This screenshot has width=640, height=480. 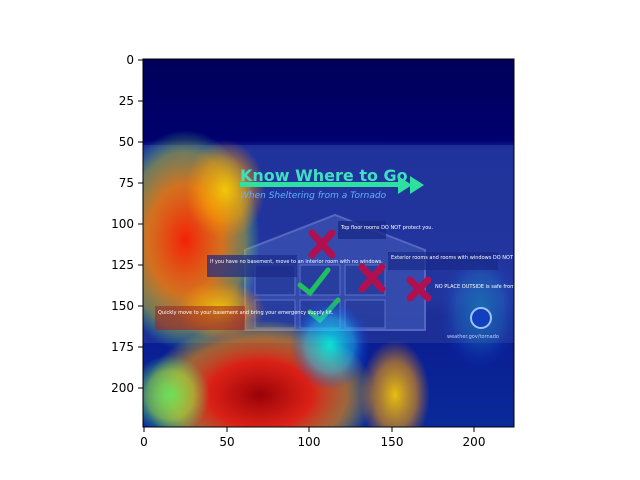 What do you see at coordinates (330, 345) in the screenshot?
I see `heat-center` at bounding box center [330, 345].